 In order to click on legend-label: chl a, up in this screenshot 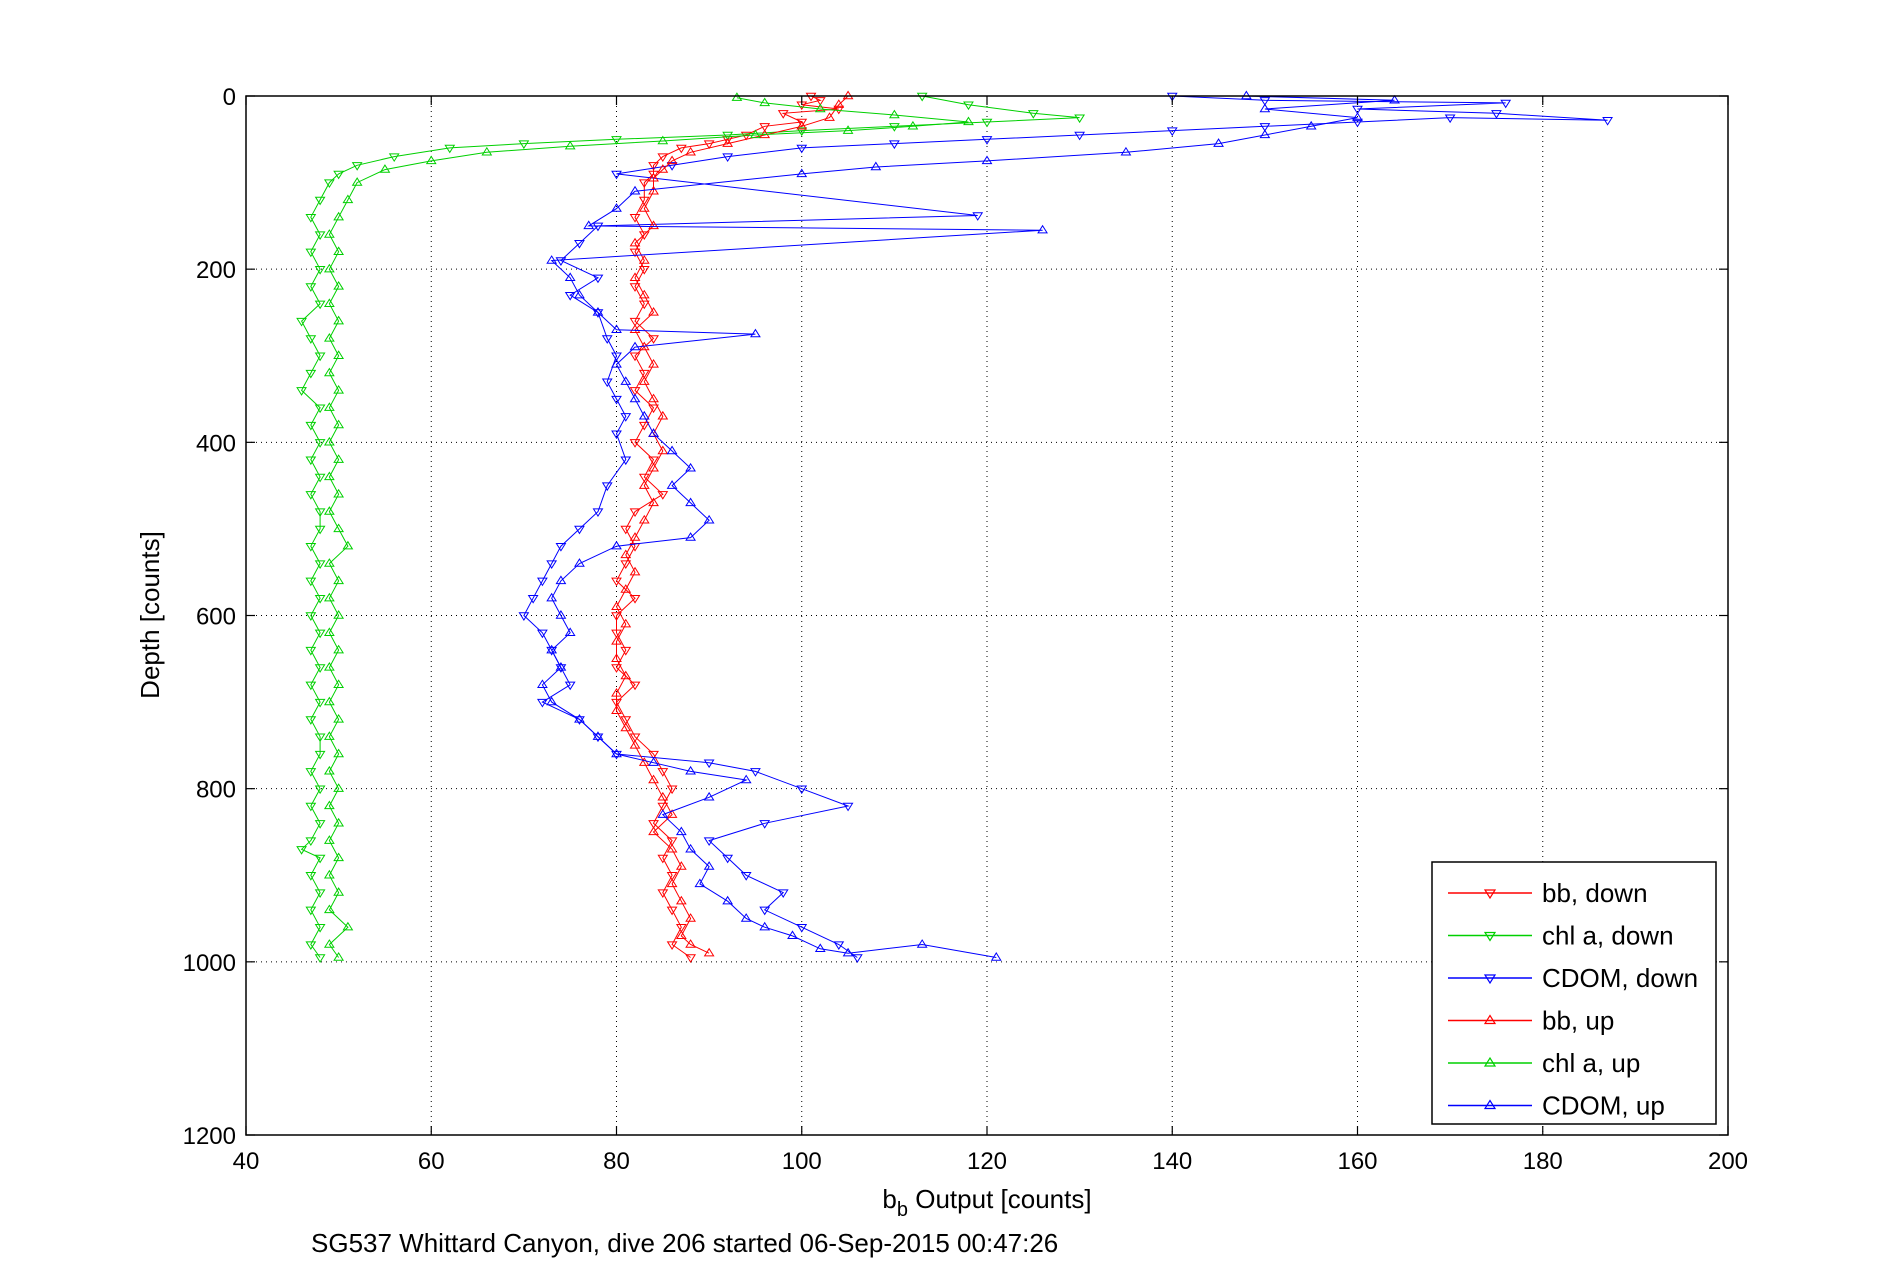, I will do `click(1591, 1063)`.